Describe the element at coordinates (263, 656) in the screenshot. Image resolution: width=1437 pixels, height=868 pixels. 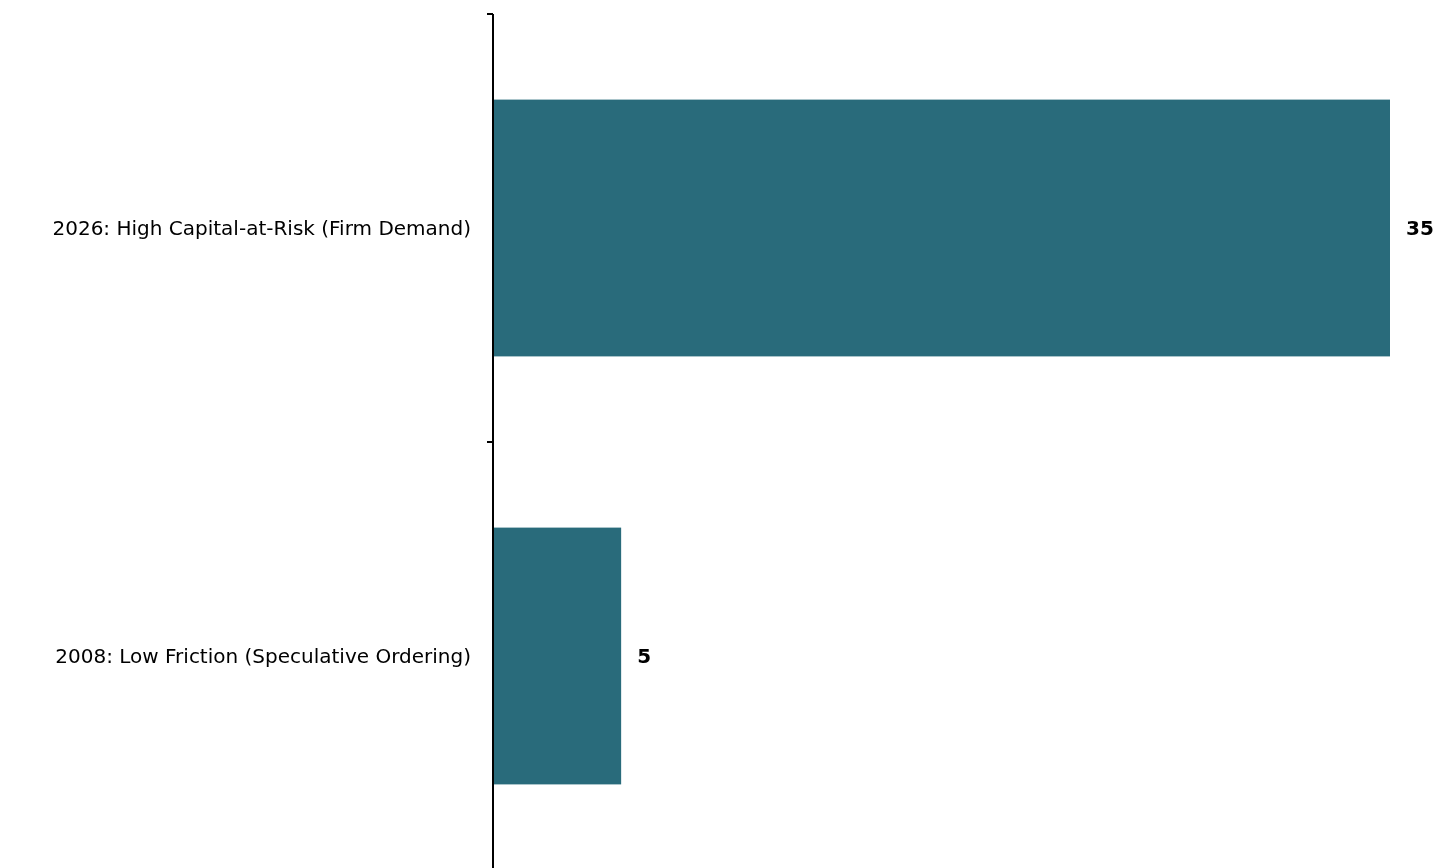
I see `y-tick-label: 2008: Low Friction (Speculative Ordering)` at that location.